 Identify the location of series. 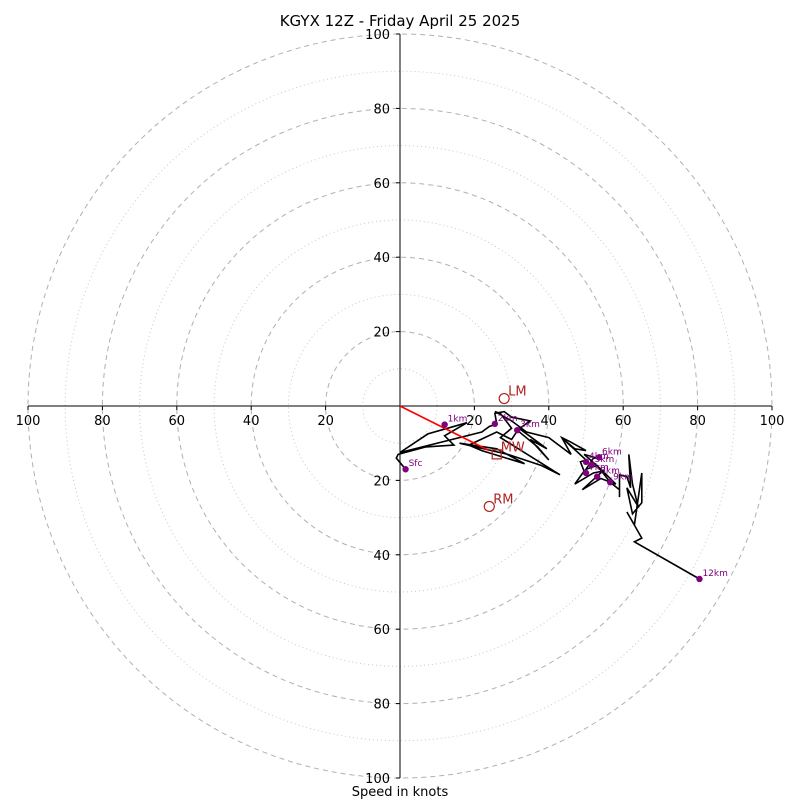
(547, 492).